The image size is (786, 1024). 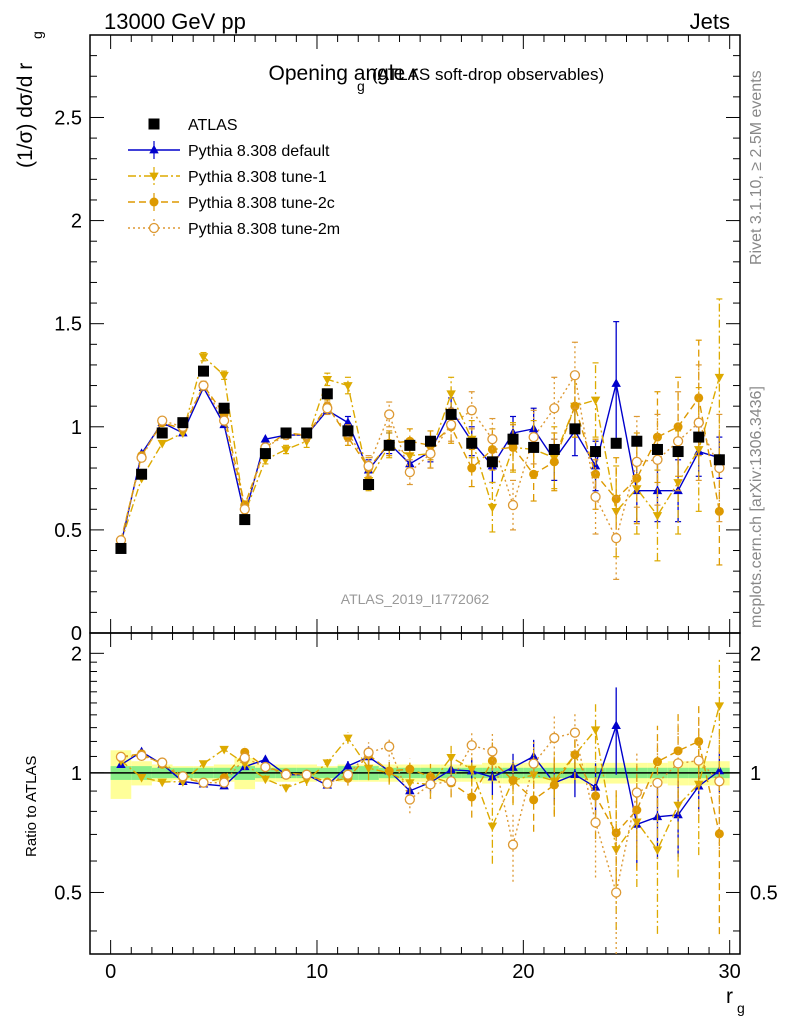 What do you see at coordinates (76, 428) in the screenshot?
I see `y-tick-label: 1` at bounding box center [76, 428].